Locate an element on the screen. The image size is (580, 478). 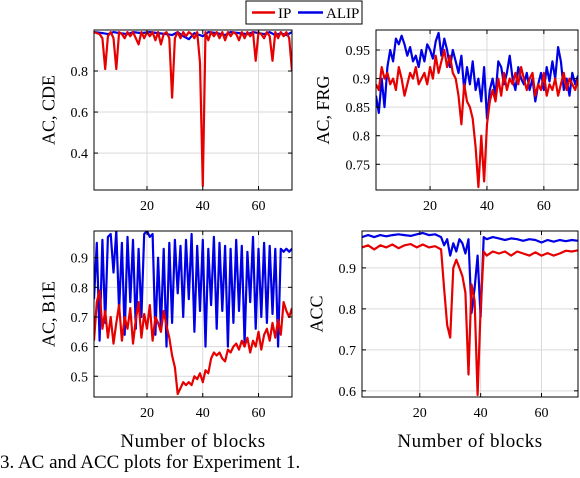
y-tick-label-0: 0.5 is located at coordinates (80, 377).